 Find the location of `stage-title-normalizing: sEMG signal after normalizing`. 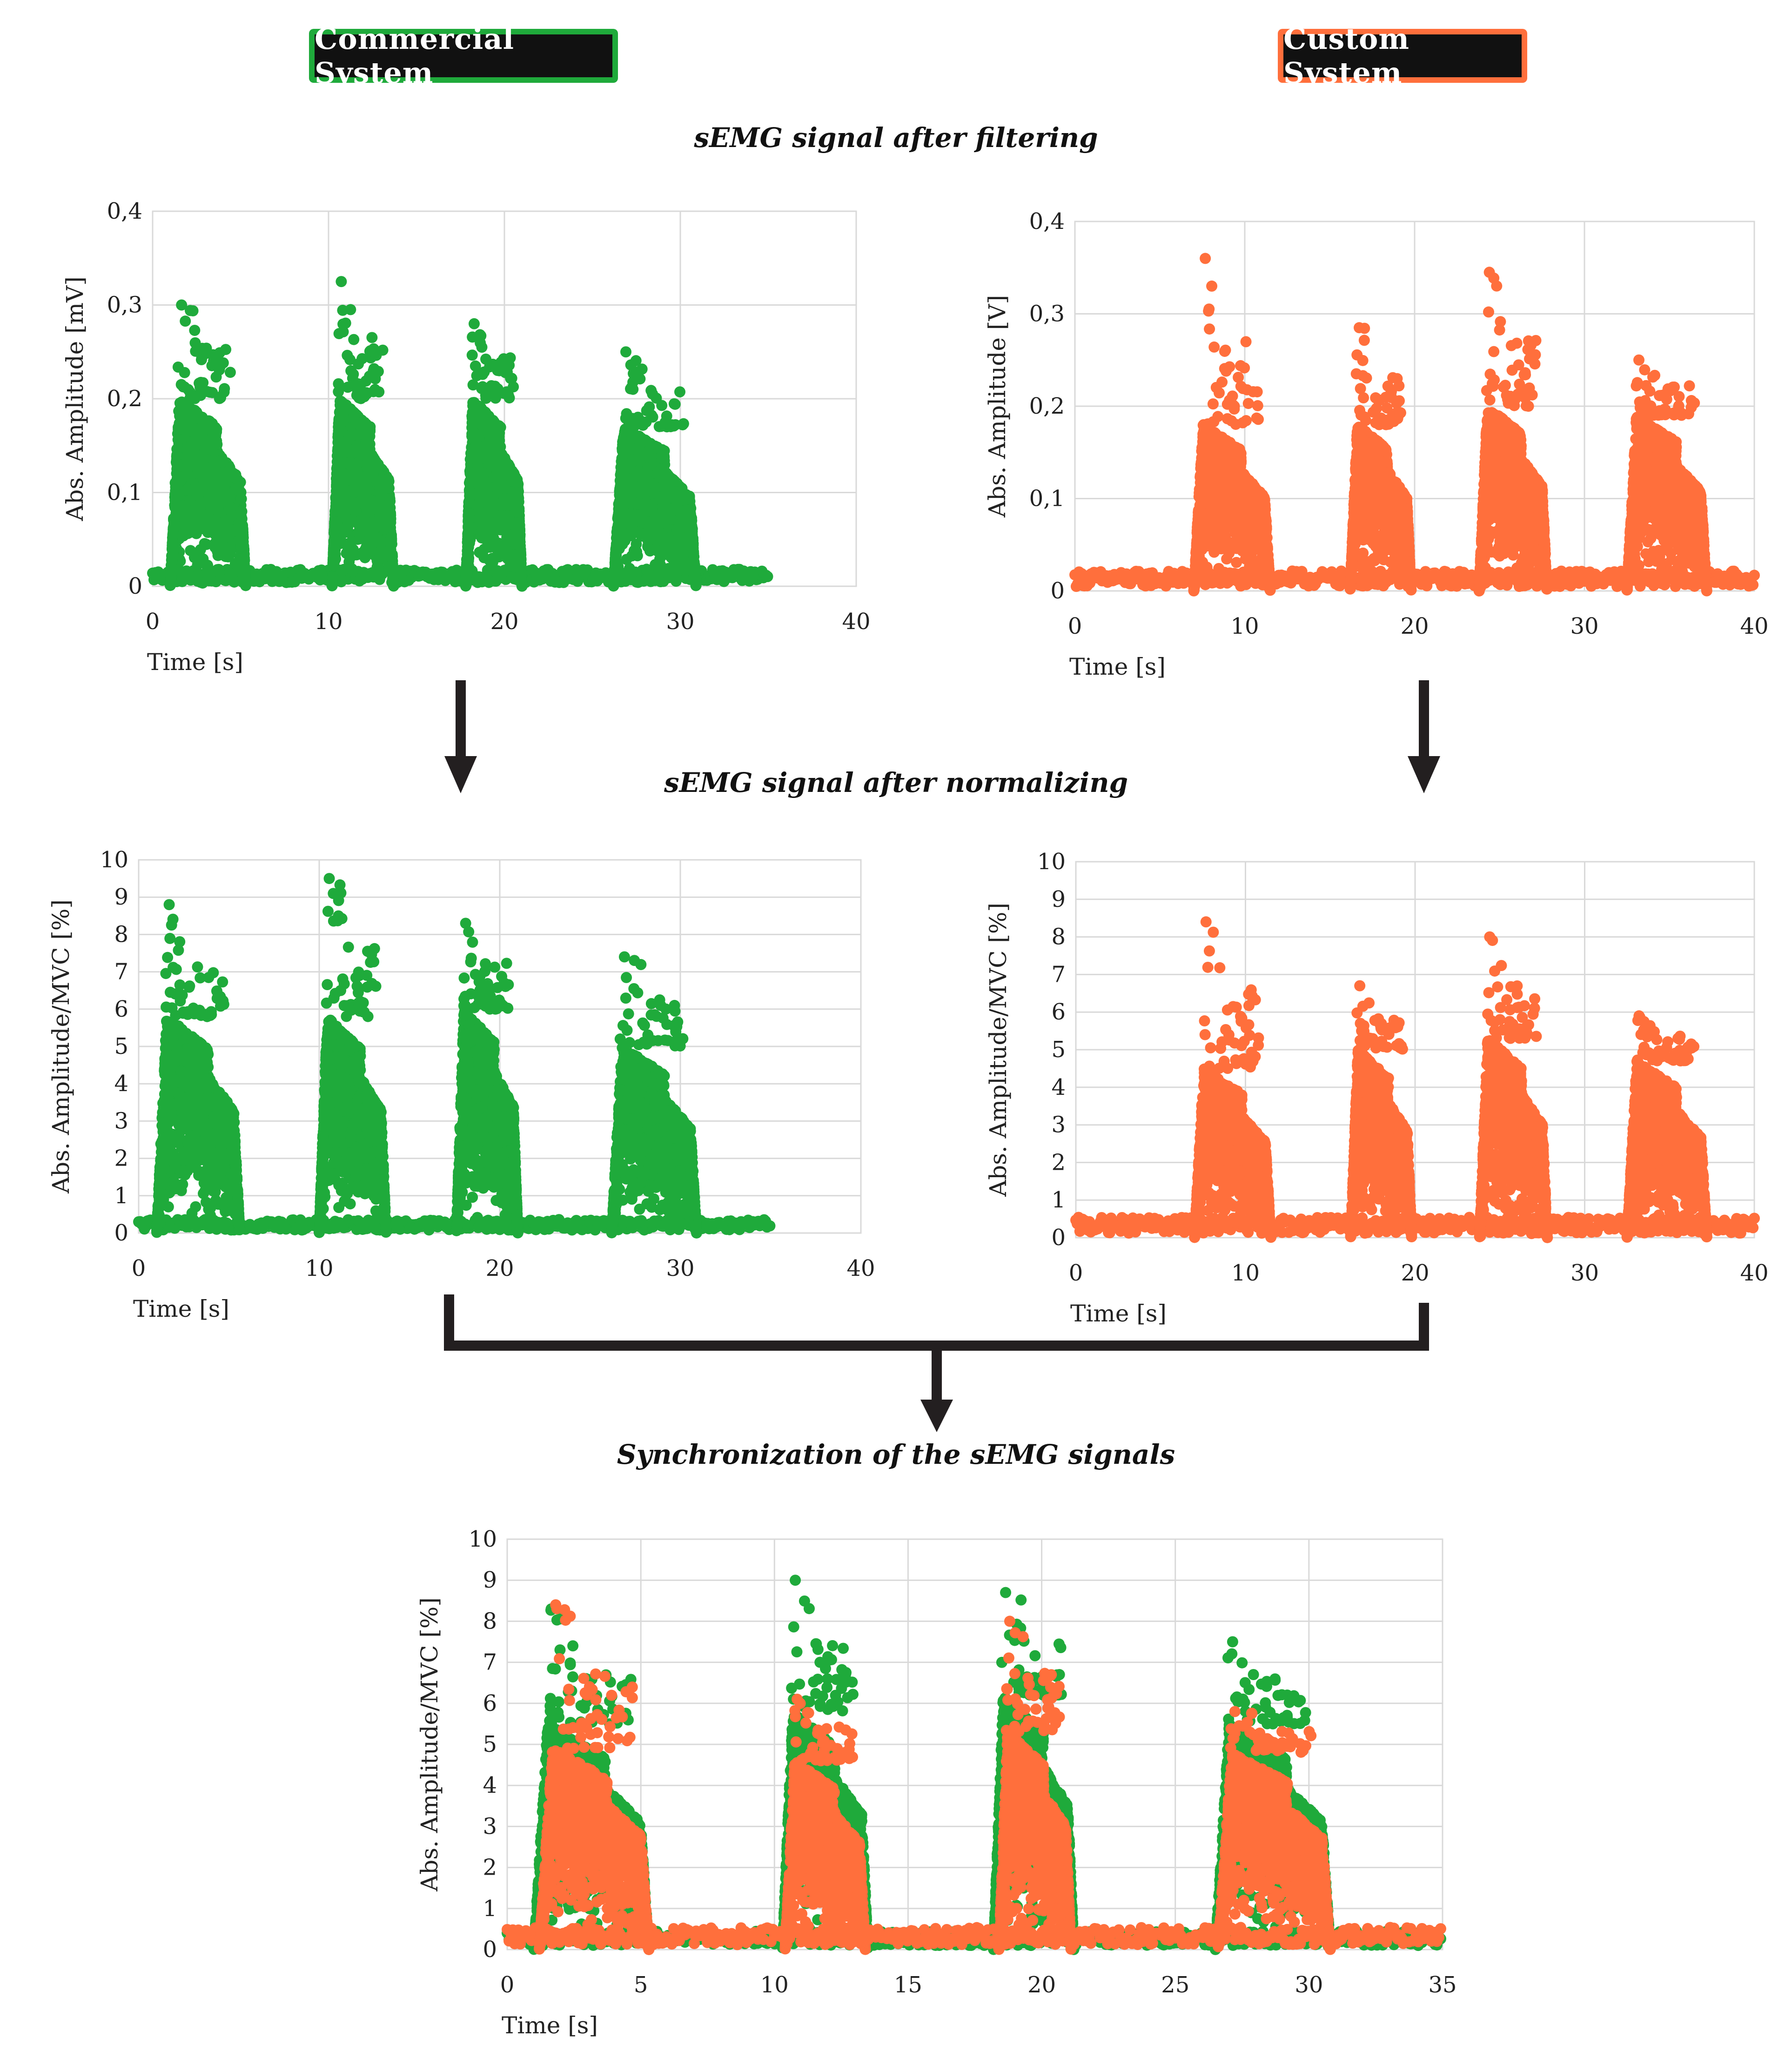

stage-title-normalizing: sEMG signal after normalizing is located at coordinates (896, 783).